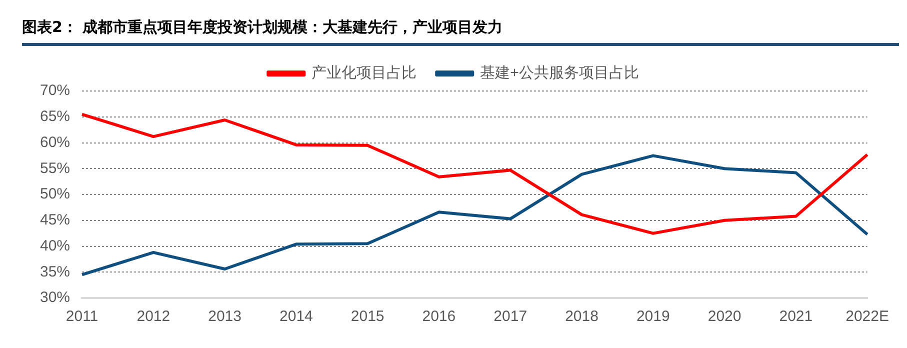 The width and height of the screenshot is (907, 348). What do you see at coordinates (262, 27) in the screenshot?
I see `chart-title: 图表2： 成都市重点项目年度投资计划规模：大基建先行，产业项目发力` at bounding box center [262, 27].